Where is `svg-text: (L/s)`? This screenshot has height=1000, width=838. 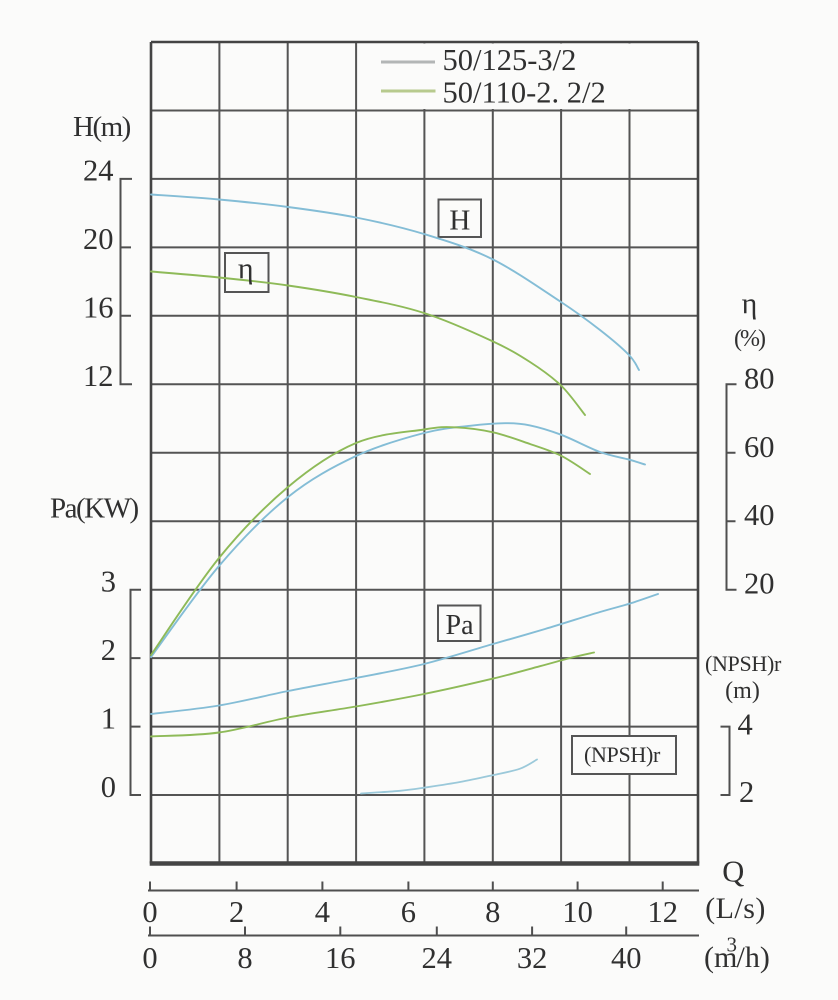
svg-text: (L/s) is located at coordinates (735, 908).